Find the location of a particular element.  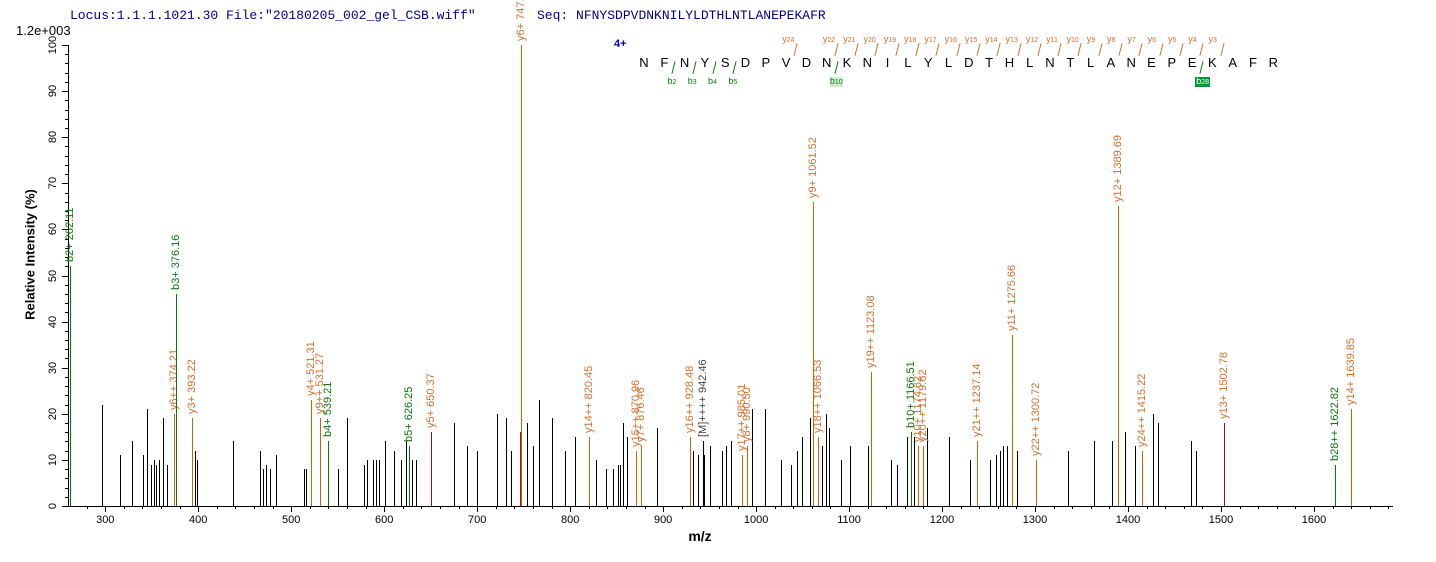

peak-label: b3+ 376.16 is located at coordinates (176, 262).